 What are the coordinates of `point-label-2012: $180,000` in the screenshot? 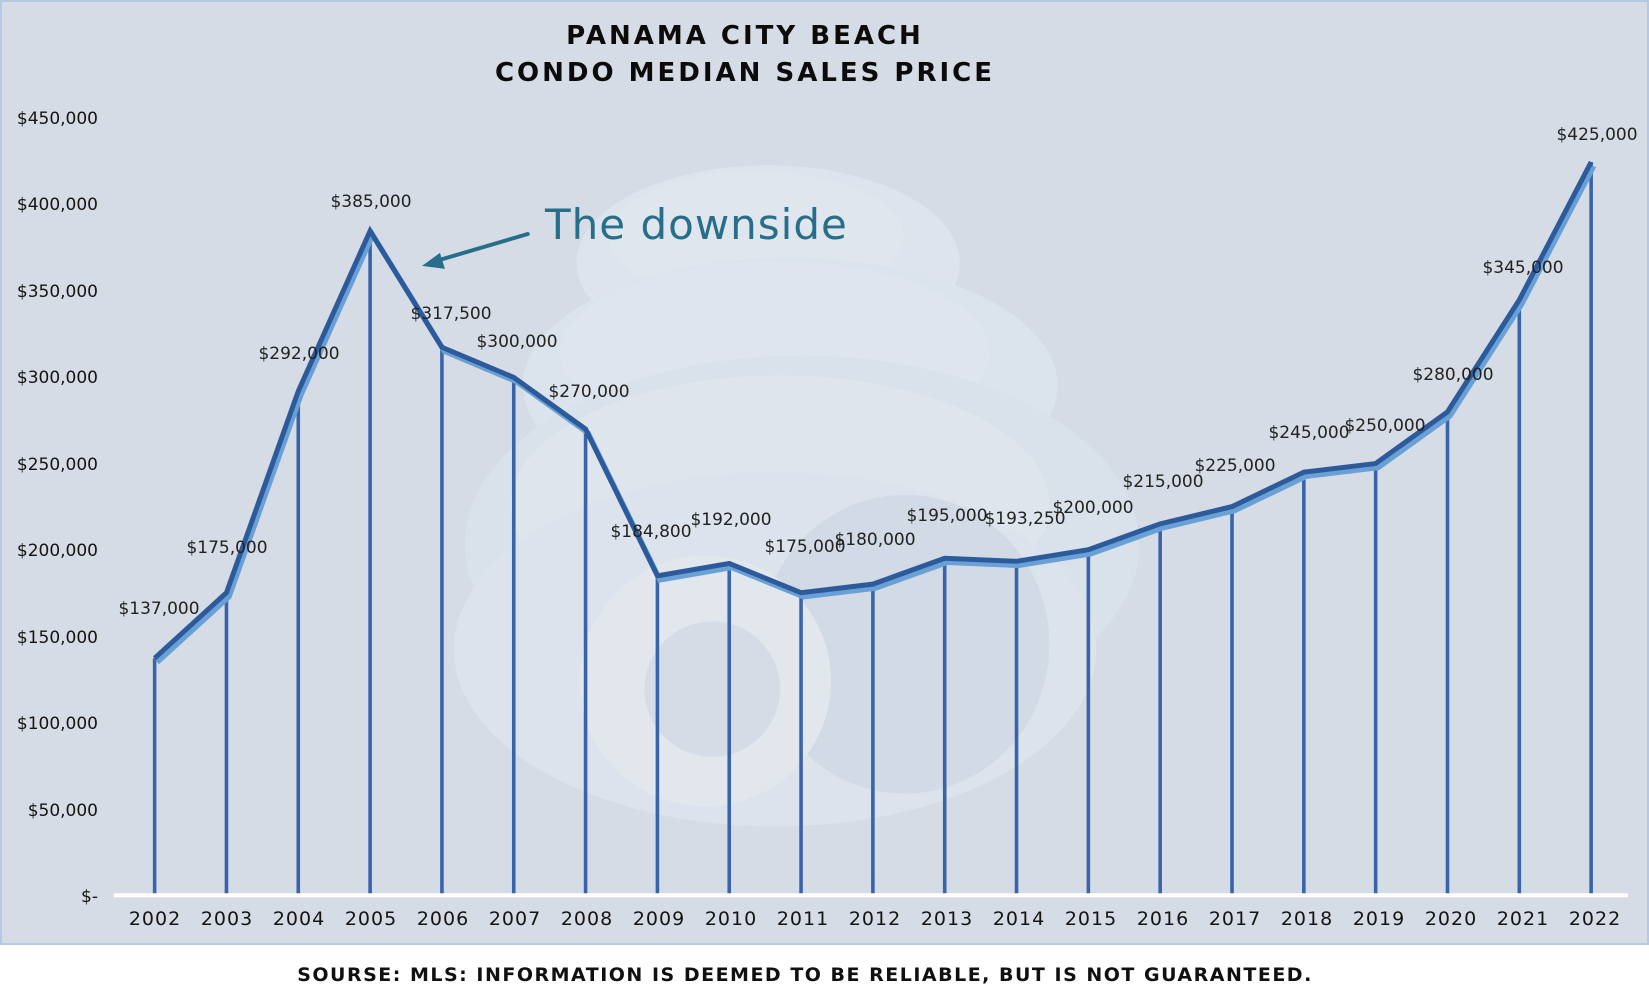 It's located at (875, 539).